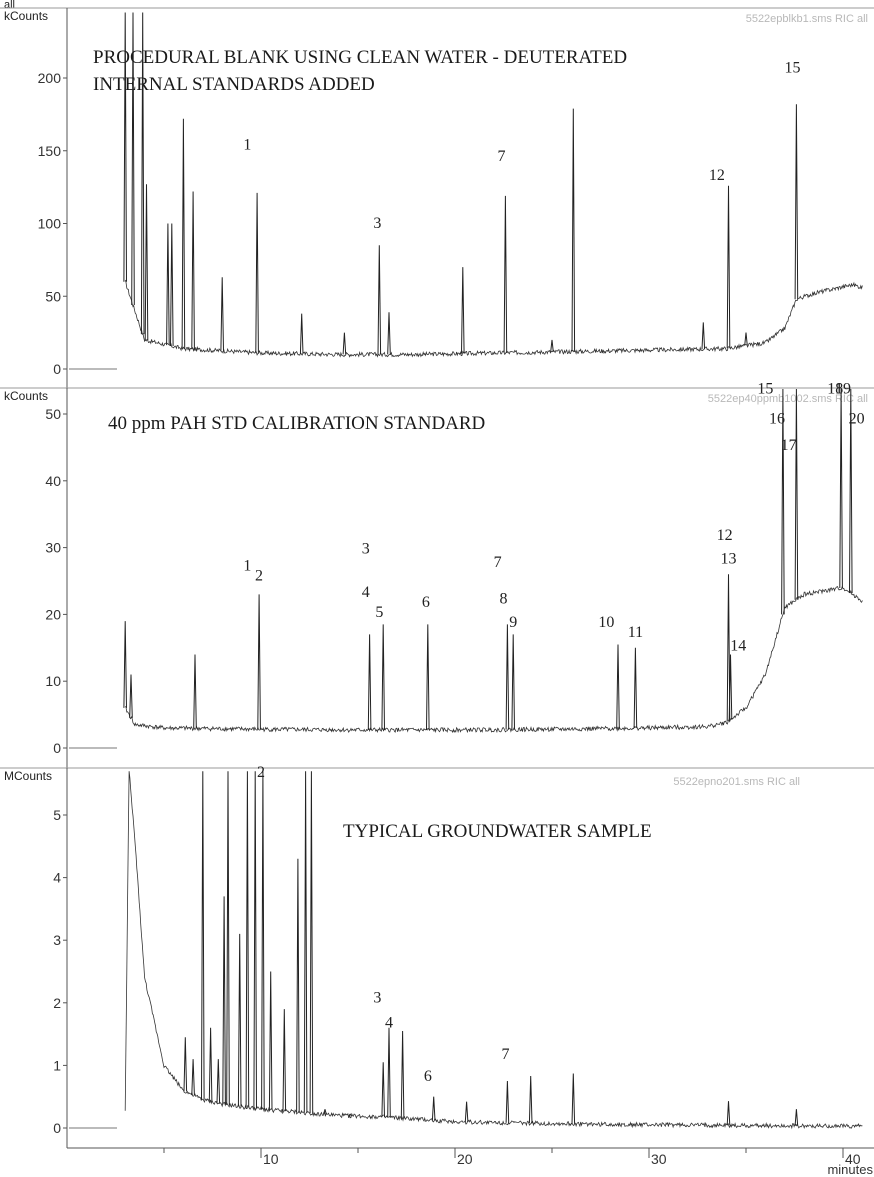 The image size is (874, 1177). I want to click on y-tick-label: 1, so click(57, 1065).